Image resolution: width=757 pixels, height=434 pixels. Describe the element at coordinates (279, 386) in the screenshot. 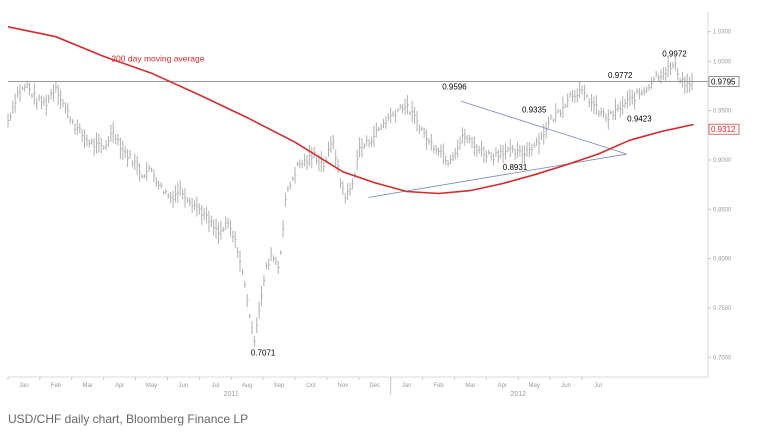

I see `x-tick-label: Sep` at that location.